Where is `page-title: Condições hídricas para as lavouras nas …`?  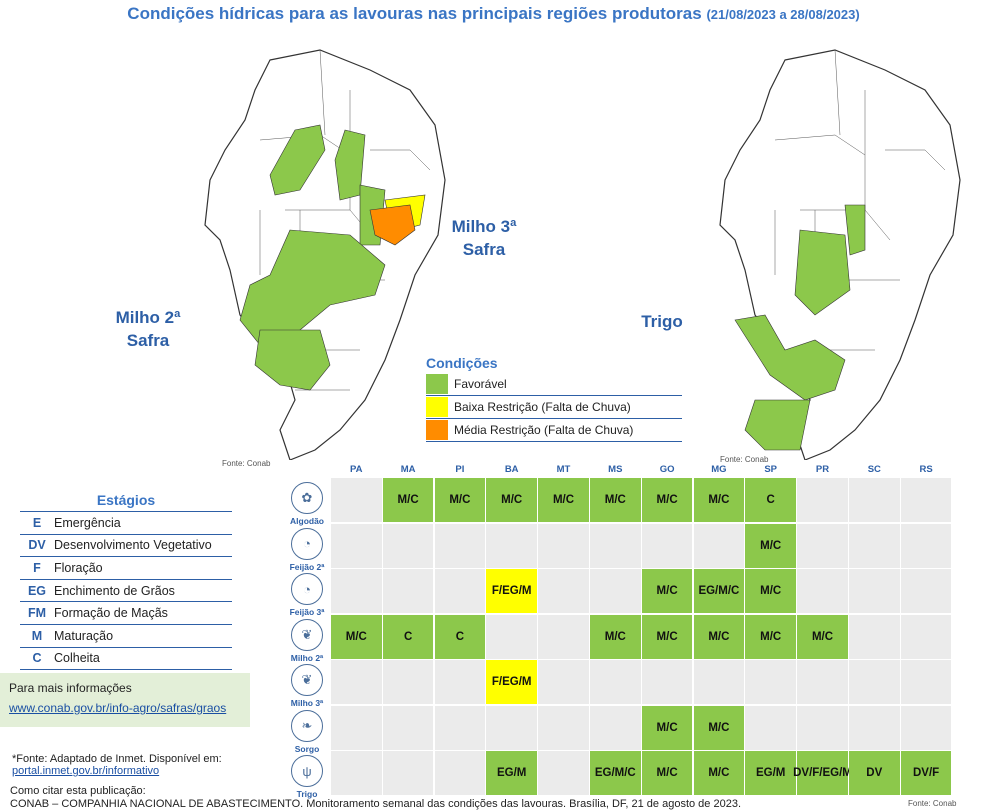
page-title: Condições hídricas para as lavouras nas … is located at coordinates (493, 14).